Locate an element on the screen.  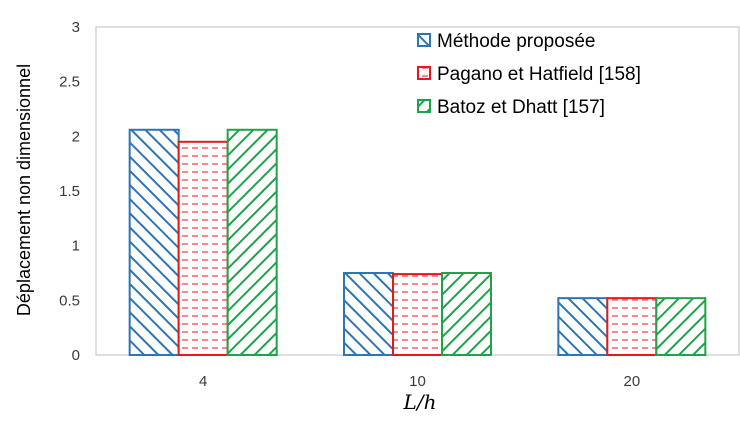
x-axis-title: L/h is located at coordinates (420, 402).